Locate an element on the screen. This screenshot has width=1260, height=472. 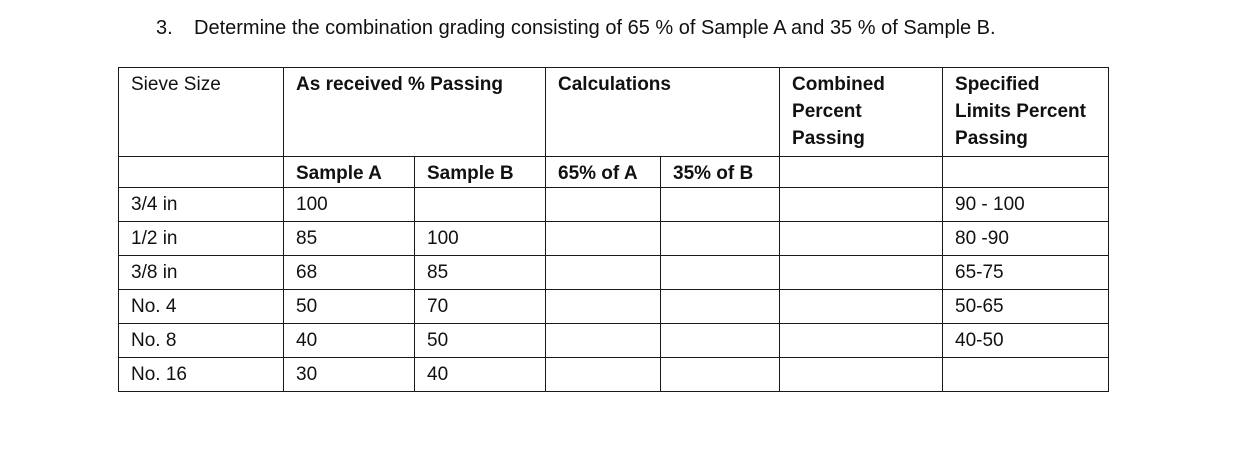
header-sieve-size: Sieve Size is located at coordinates (201, 112).